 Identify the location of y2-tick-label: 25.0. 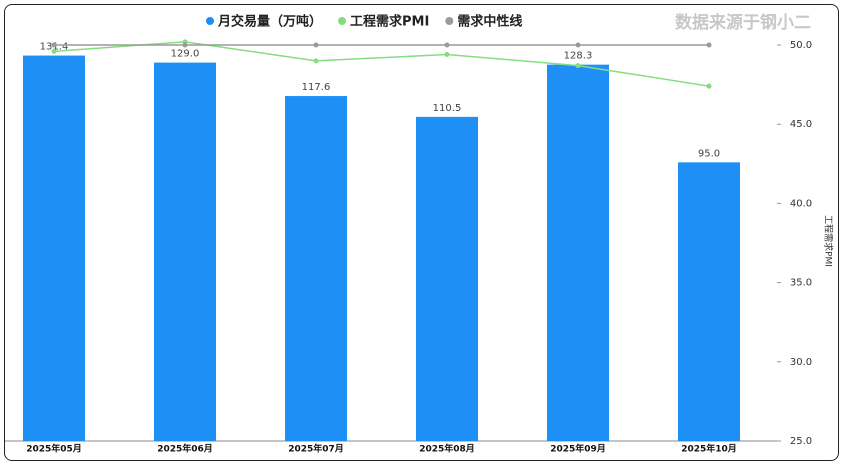
(801, 441).